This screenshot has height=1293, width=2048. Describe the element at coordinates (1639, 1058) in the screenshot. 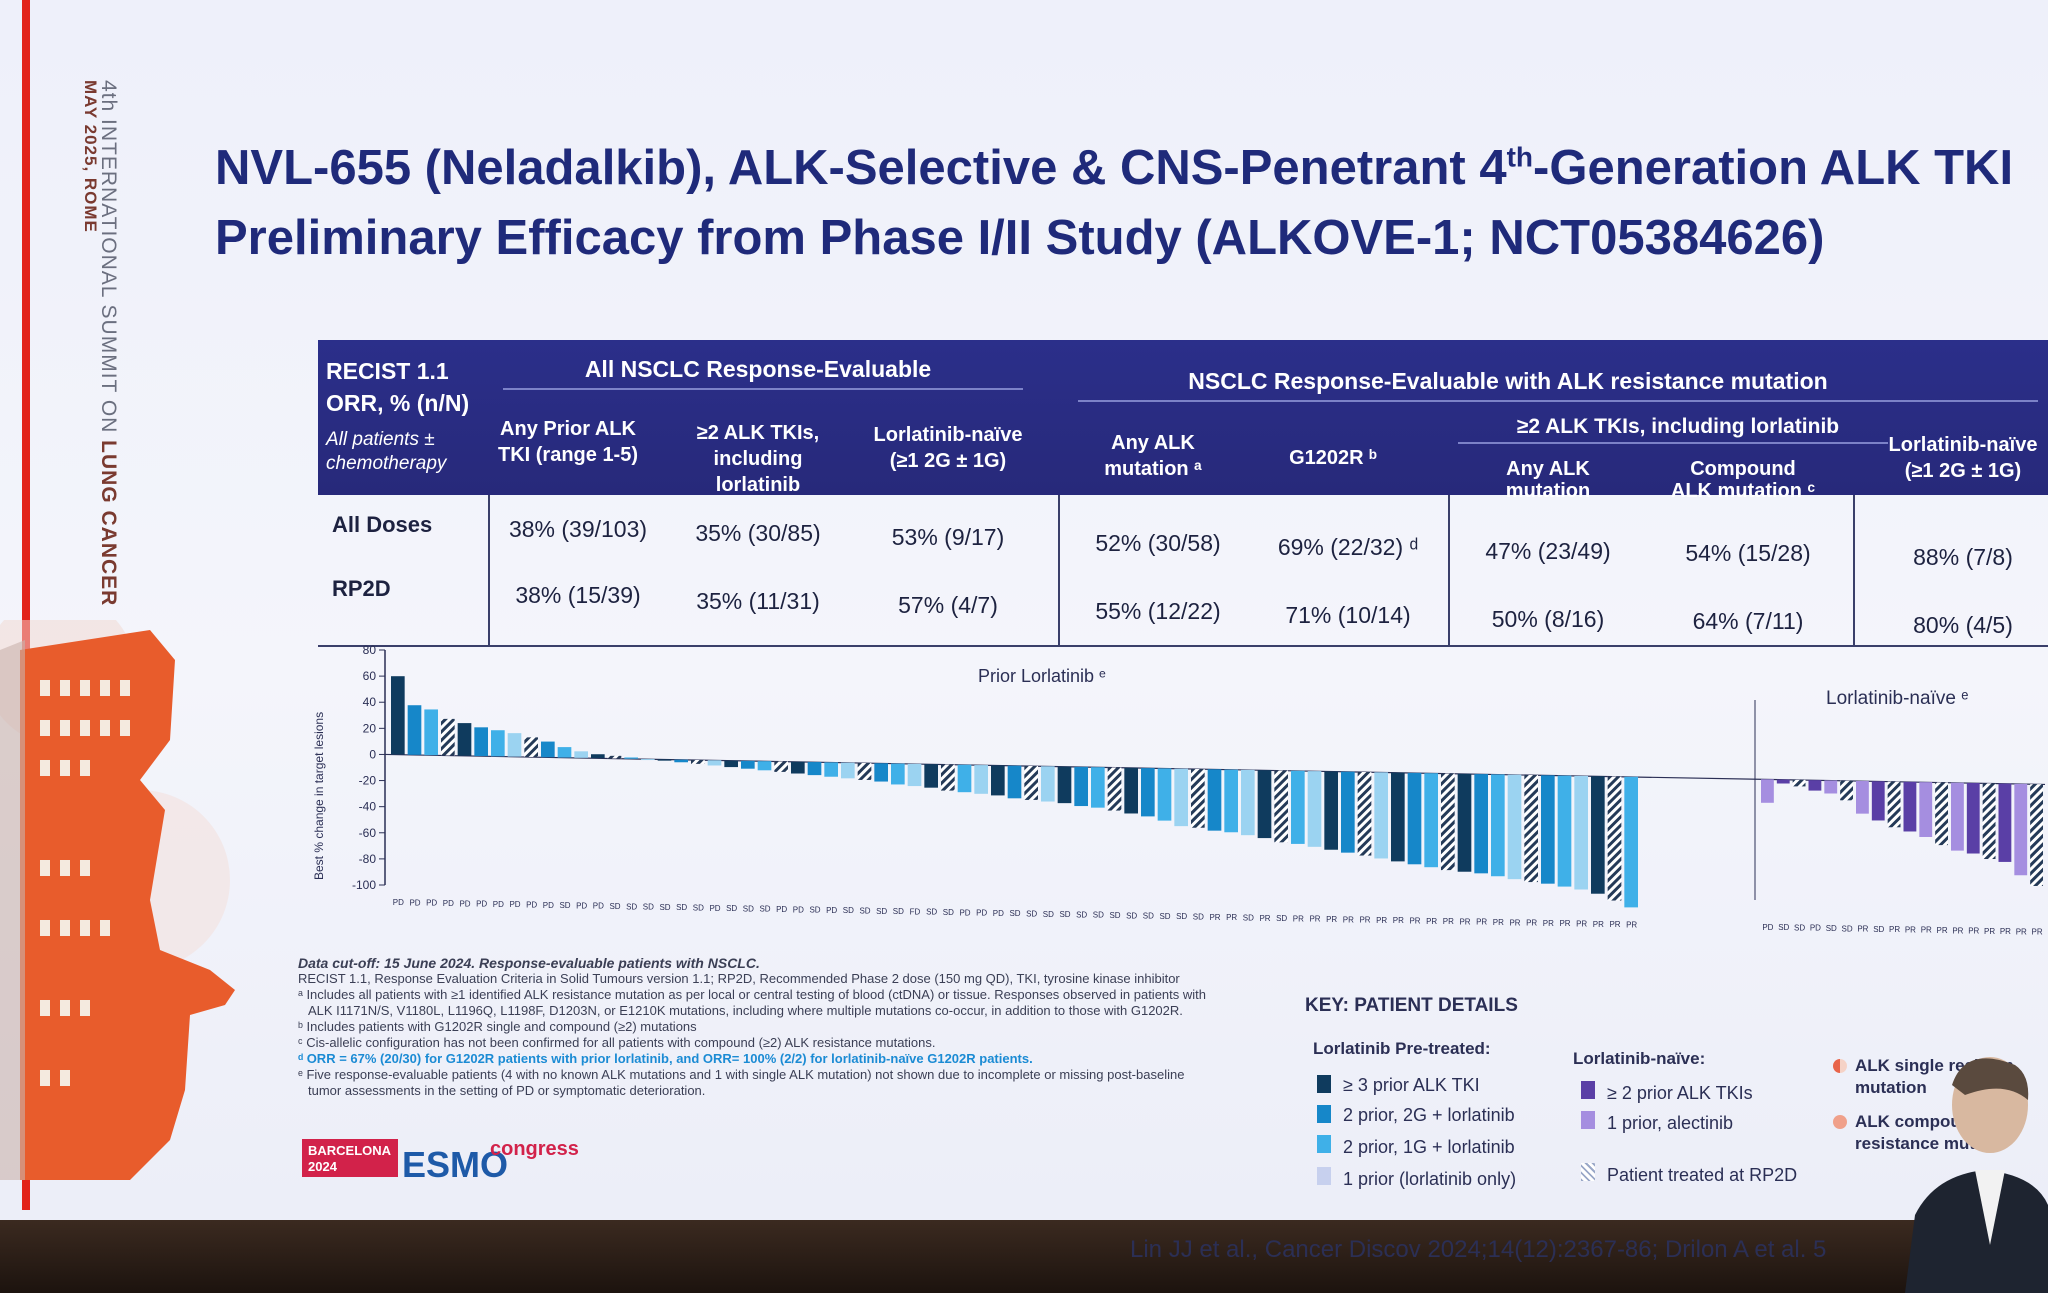

I see `key-naive-title: Lorlatinib-naïve:` at that location.